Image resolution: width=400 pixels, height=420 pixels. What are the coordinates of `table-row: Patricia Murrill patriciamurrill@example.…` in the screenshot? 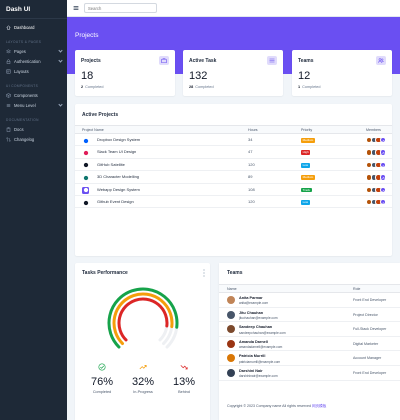 It's located at (309, 358).